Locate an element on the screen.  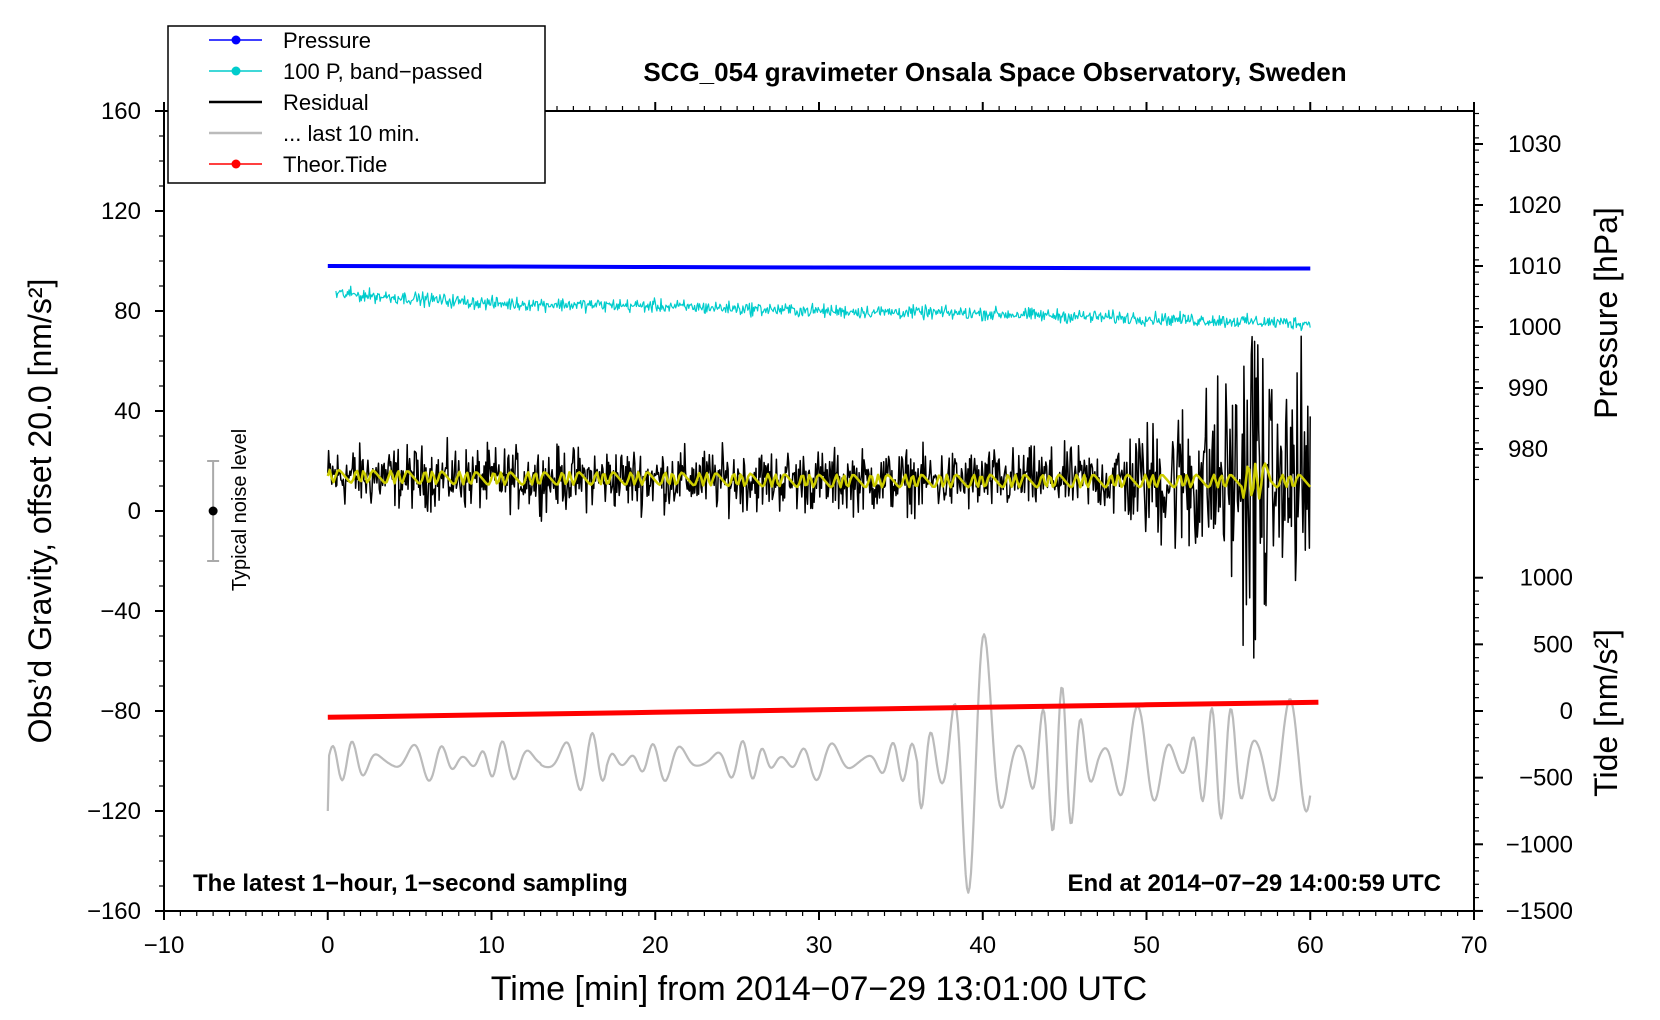
series-residual-smoothed is located at coordinates (819, 481).